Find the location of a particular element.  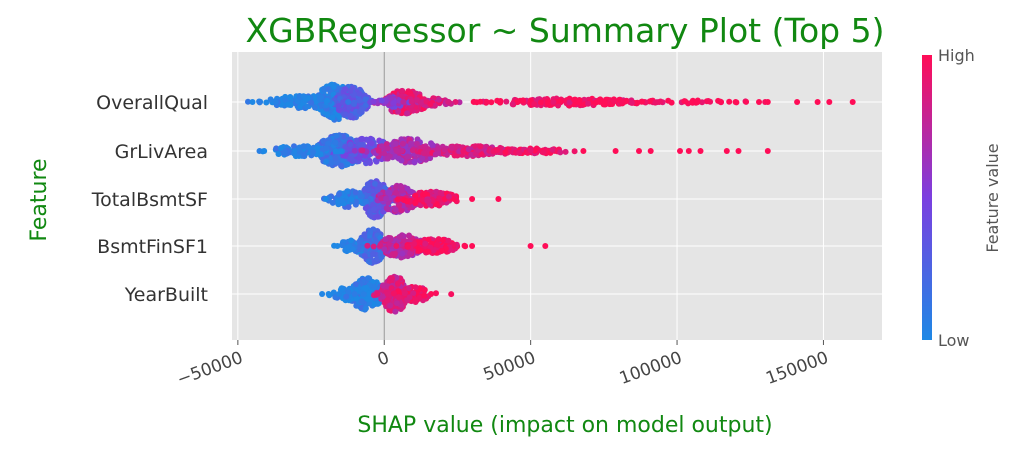

feature-label-1: GrLivArea is located at coordinates (161, 152).